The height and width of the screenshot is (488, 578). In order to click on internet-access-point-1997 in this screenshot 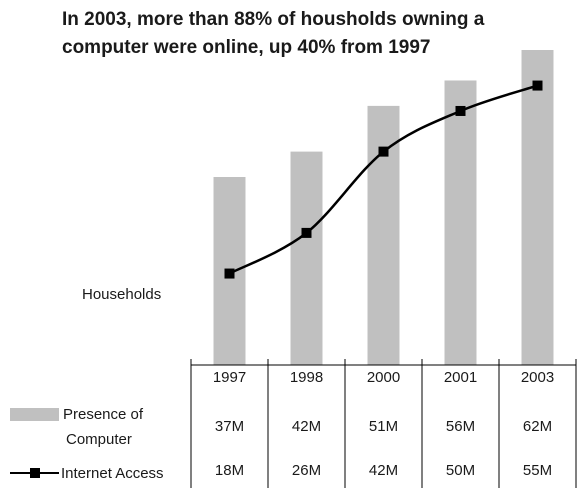, I will do `click(229, 273)`.